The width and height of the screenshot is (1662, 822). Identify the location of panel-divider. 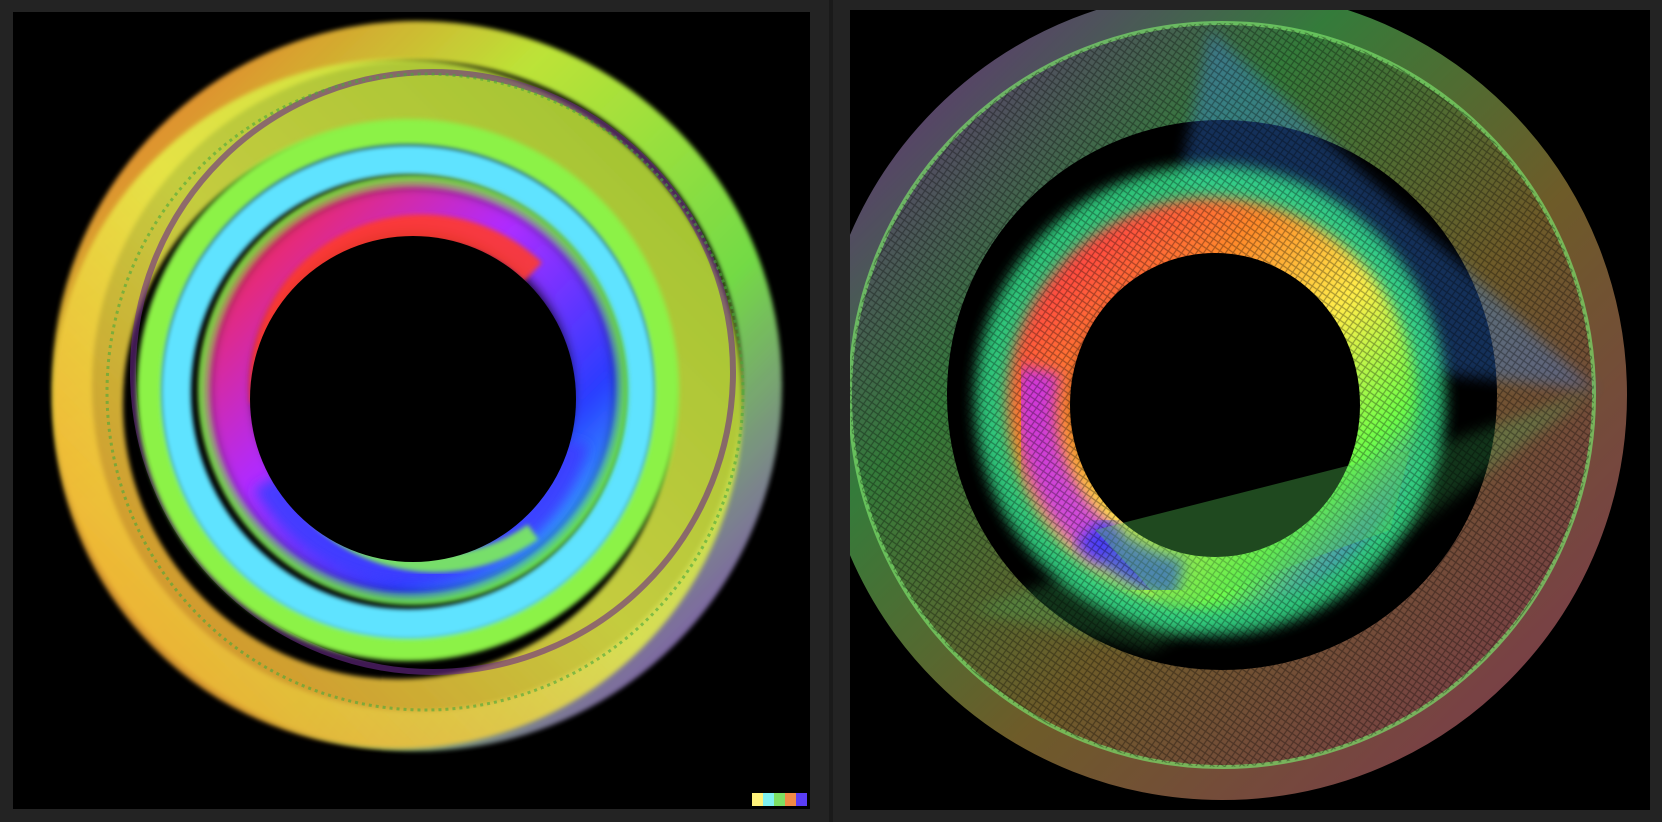
(831, 411).